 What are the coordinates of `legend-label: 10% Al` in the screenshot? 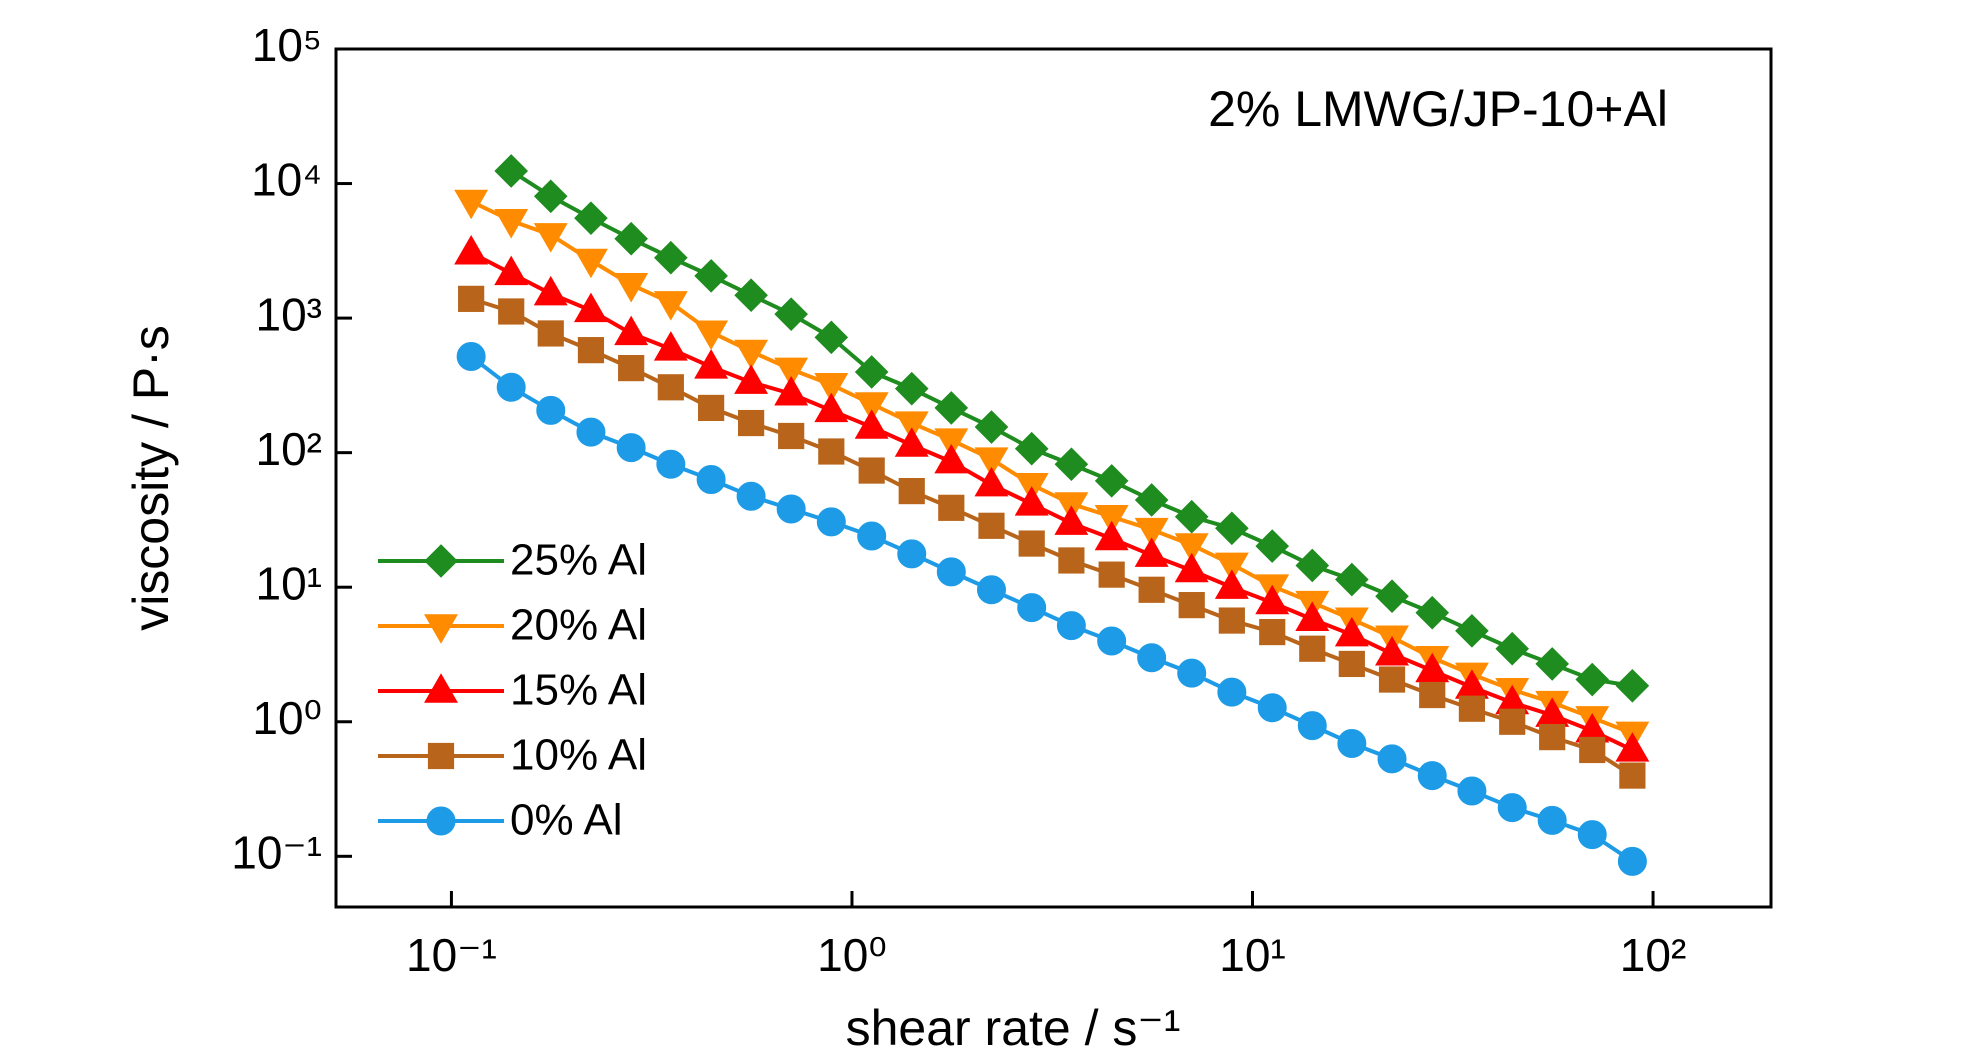 It's located at (578, 755).